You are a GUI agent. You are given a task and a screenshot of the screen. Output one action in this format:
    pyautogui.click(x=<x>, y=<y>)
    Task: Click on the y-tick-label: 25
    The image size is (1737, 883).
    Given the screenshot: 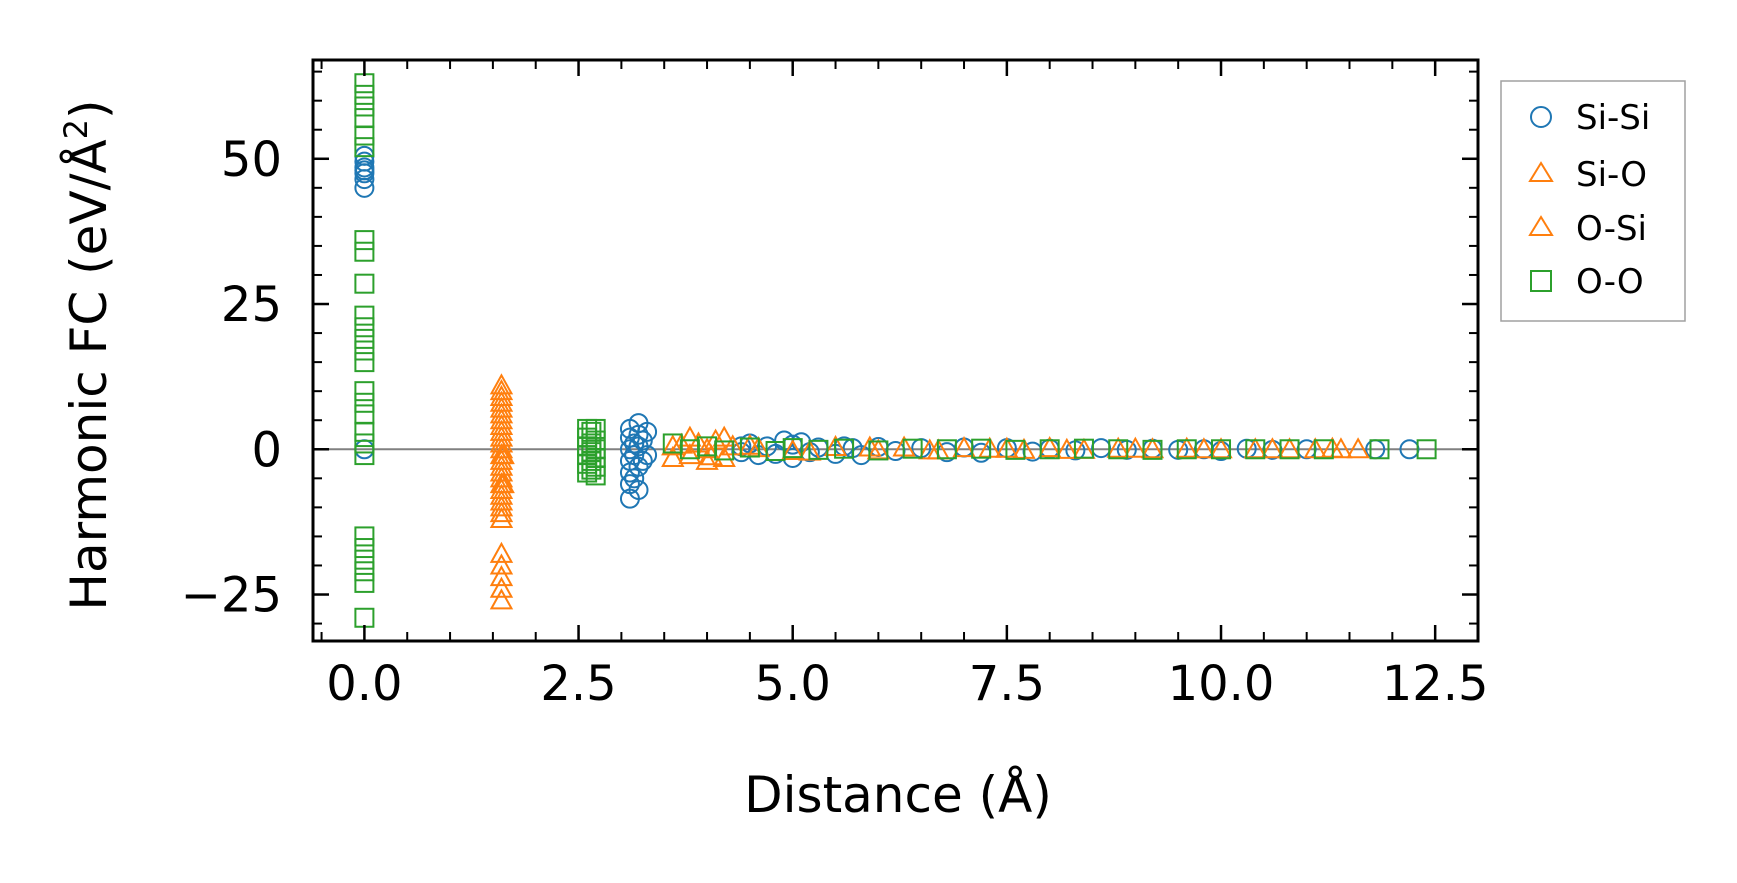 What is the action you would take?
    pyautogui.click(x=251, y=305)
    